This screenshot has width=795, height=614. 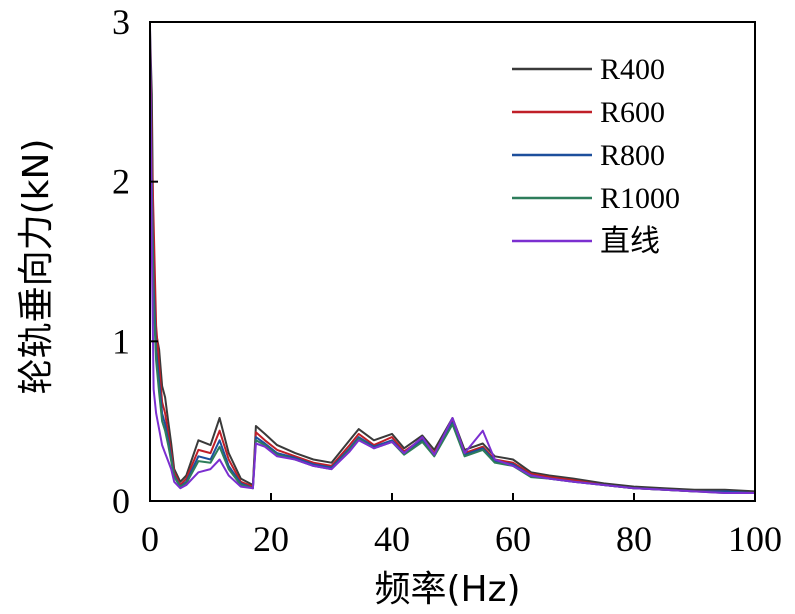 I want to click on x-tick-label: 20, so click(x=271, y=539).